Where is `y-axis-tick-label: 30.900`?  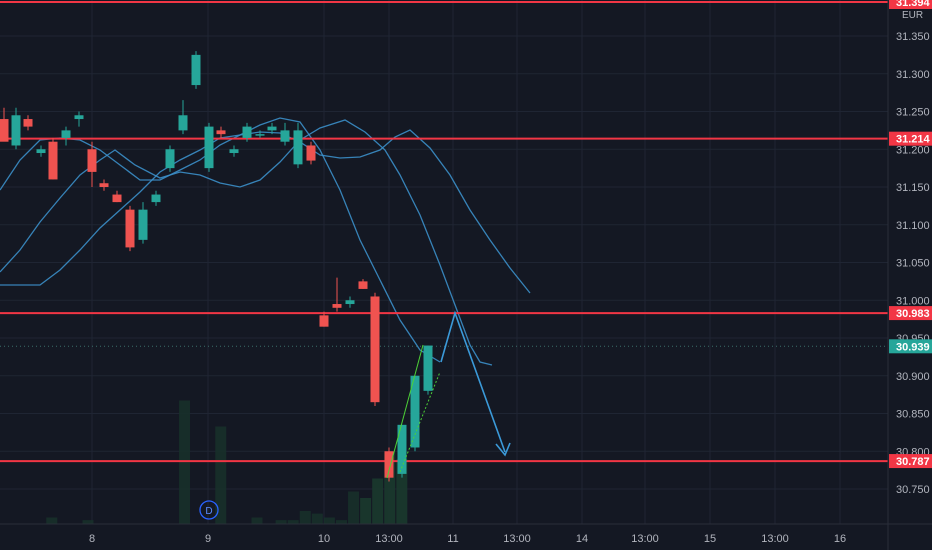
y-axis-tick-label: 30.900 is located at coordinates (913, 377).